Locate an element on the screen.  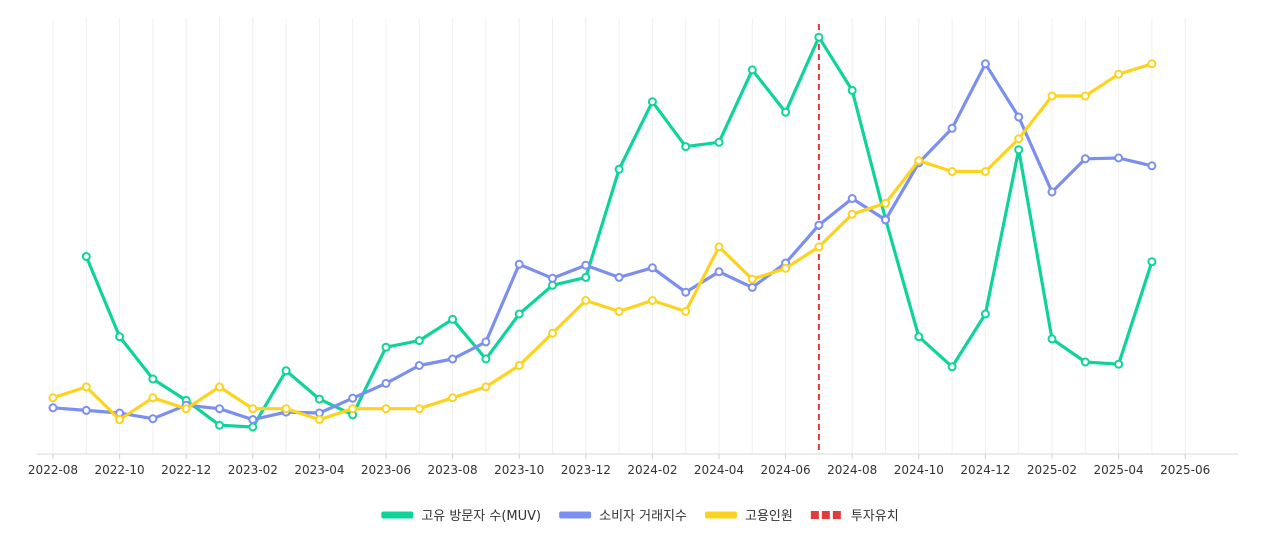
legend-item-series-employees: 고용인원 is located at coordinates (748, 516).